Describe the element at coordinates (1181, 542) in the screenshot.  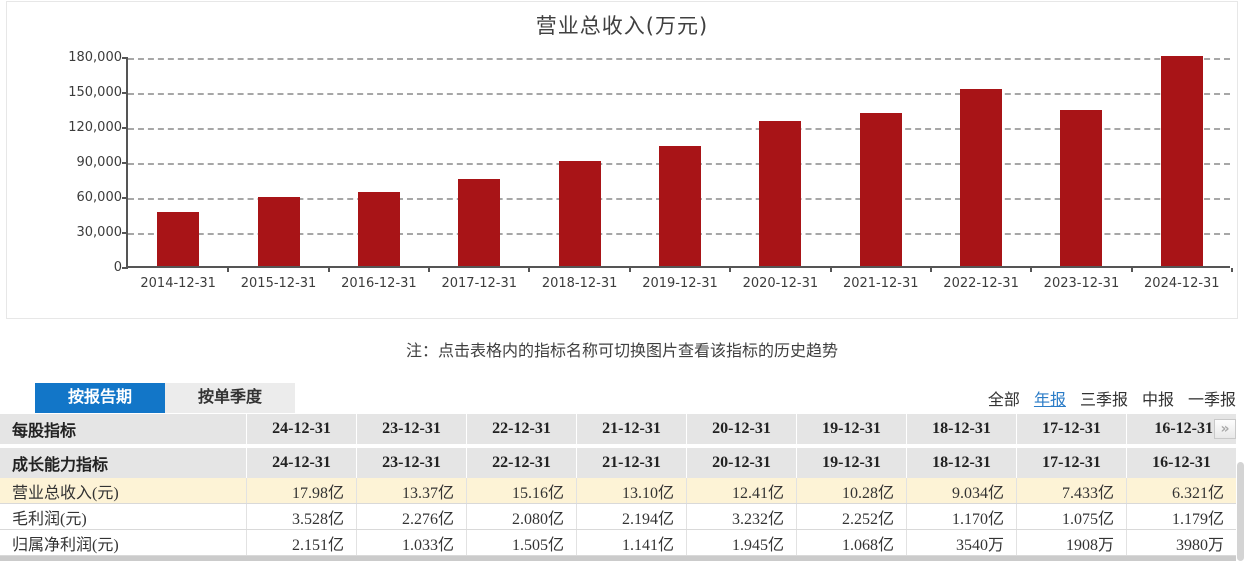
I see `indicator-value: 3980万` at that location.